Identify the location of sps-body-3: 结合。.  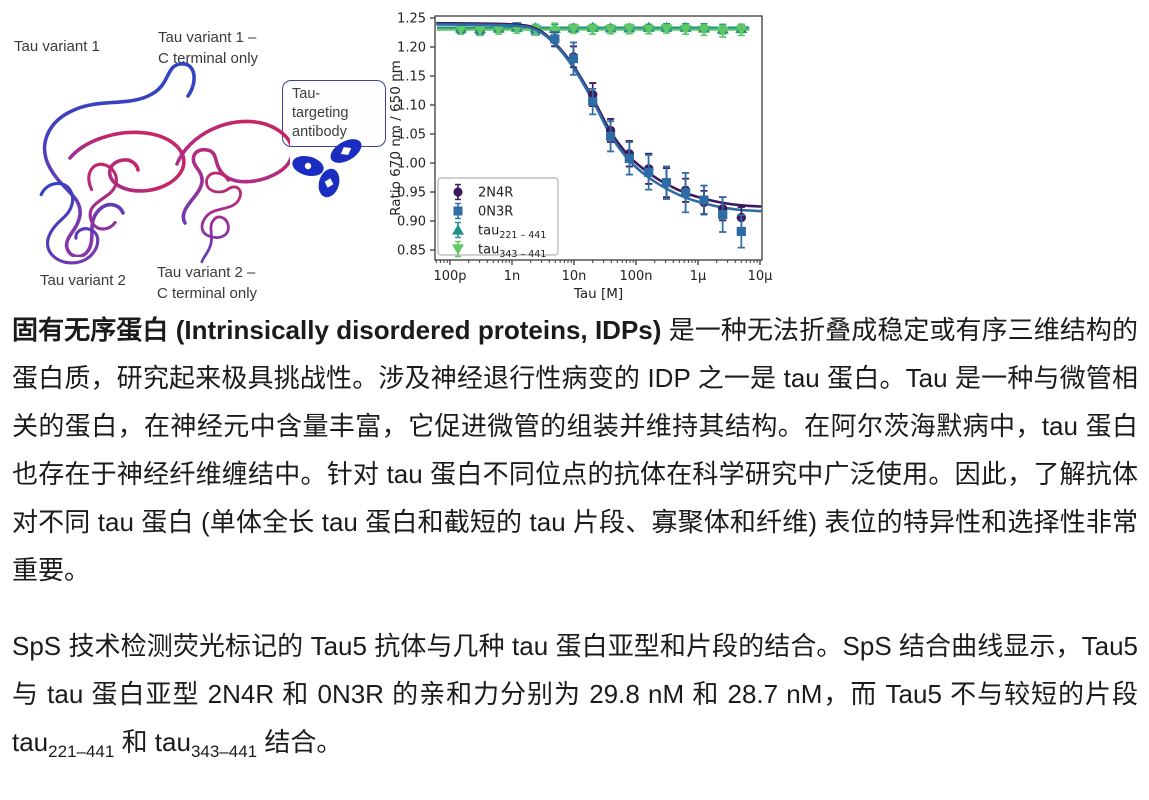
(300, 742).